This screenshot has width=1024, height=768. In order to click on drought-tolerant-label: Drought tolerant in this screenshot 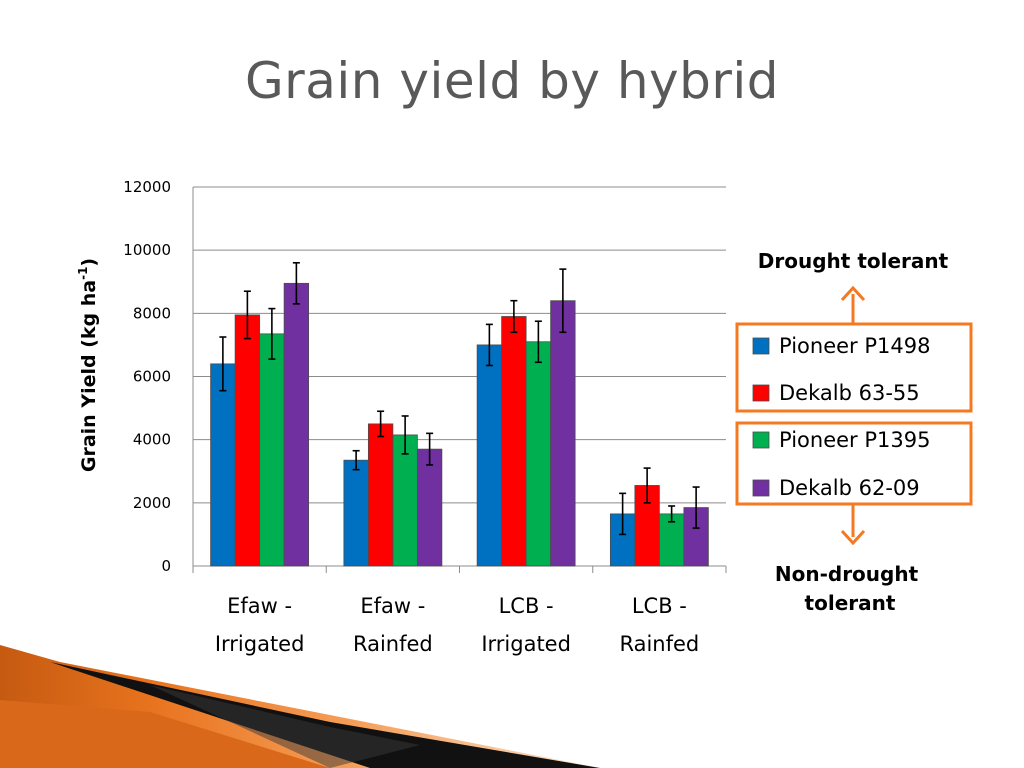, I will do `click(853, 261)`.